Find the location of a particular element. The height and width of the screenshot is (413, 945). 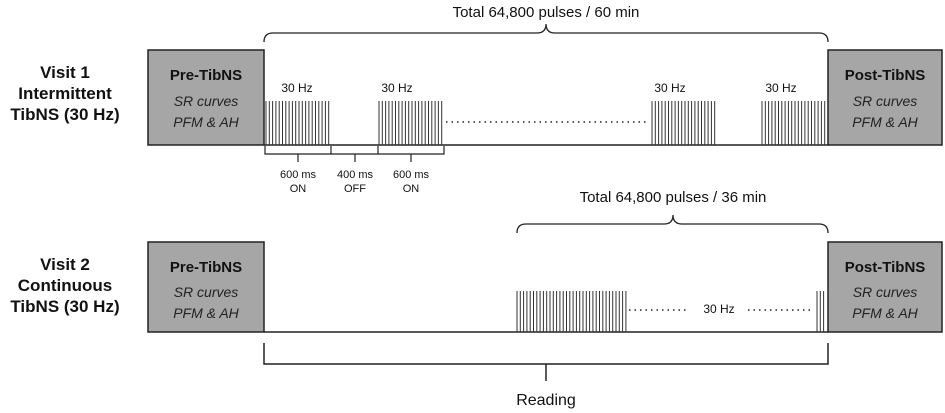

visit2-pre-box: Pre-TibNS SR curves PFM & AH is located at coordinates (206, 287).